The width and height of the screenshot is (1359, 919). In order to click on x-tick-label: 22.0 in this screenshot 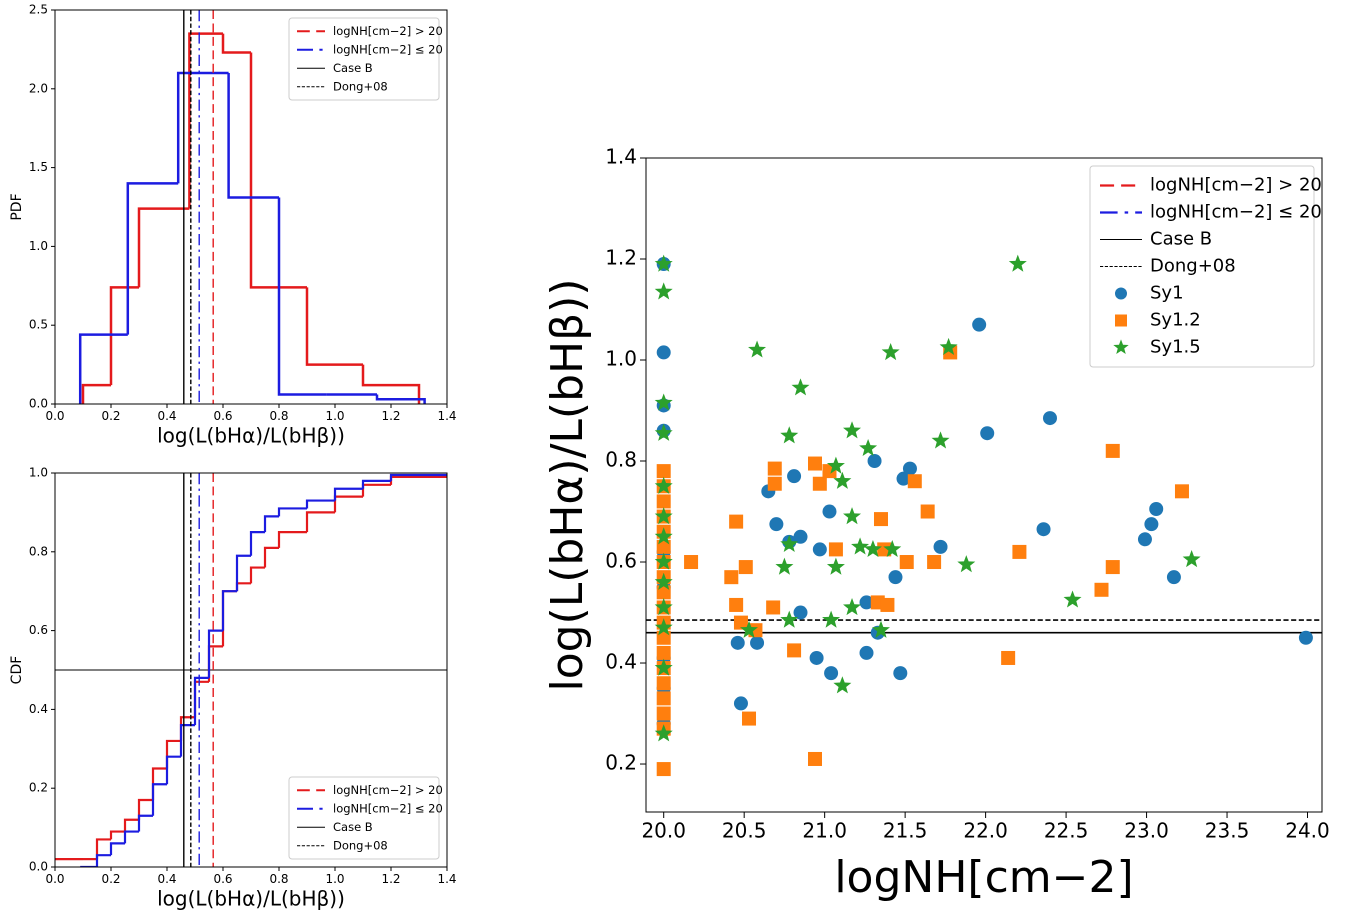, I will do `click(985, 831)`.